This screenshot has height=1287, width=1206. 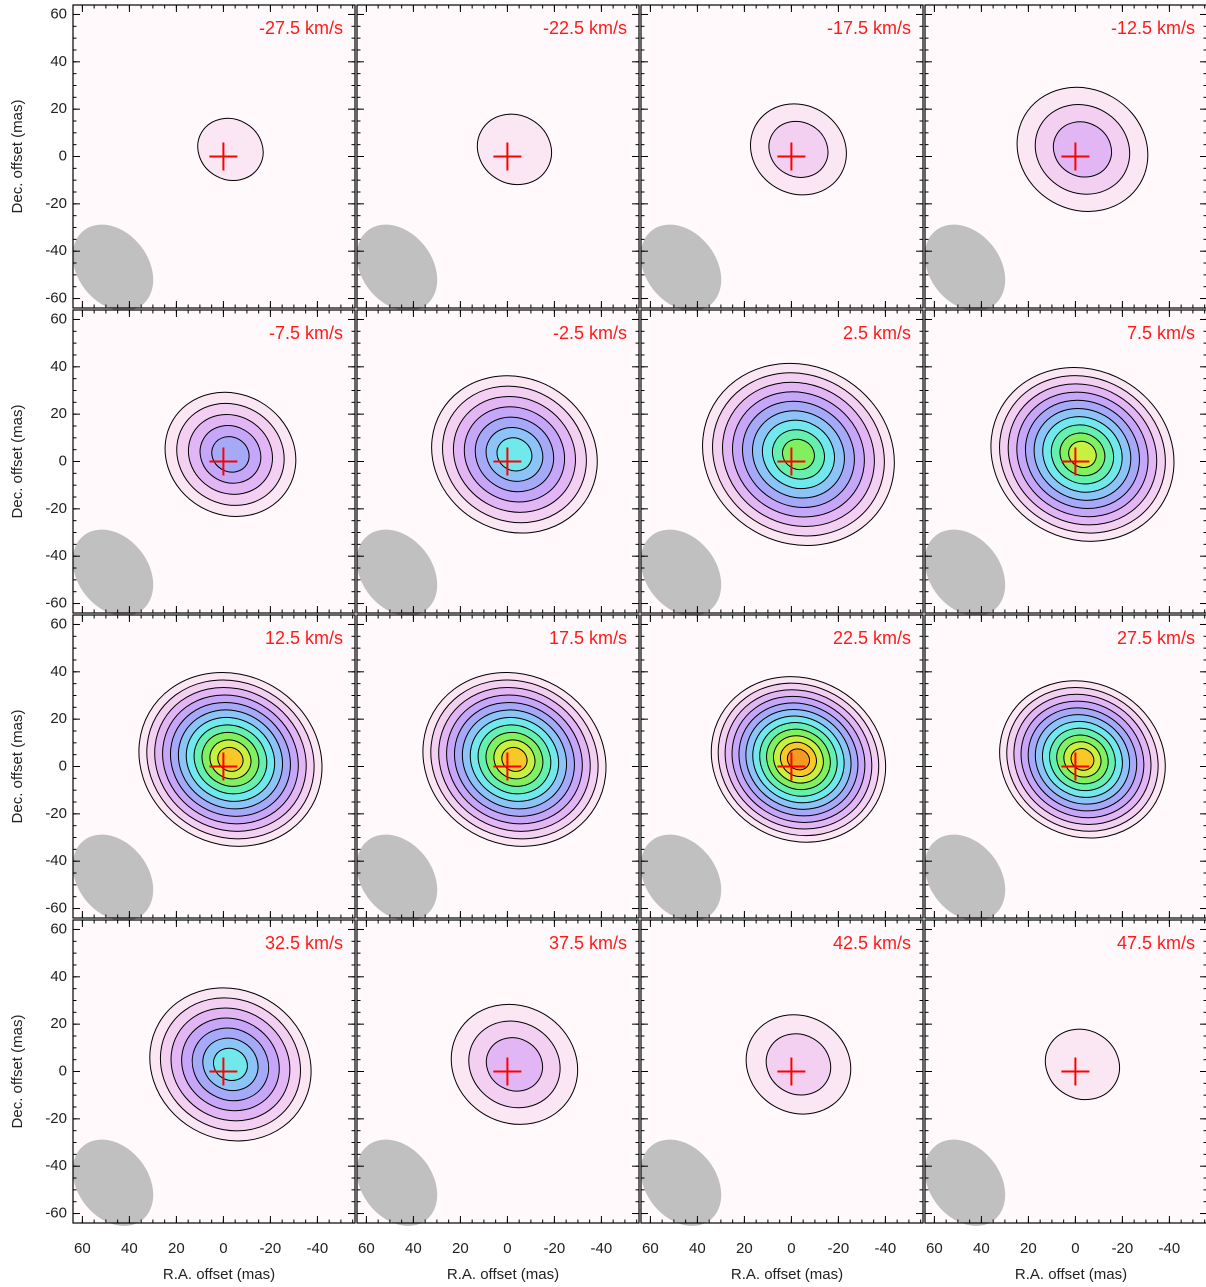 I want to click on velocity-label: 27.5 km/s, so click(x=1156, y=638).